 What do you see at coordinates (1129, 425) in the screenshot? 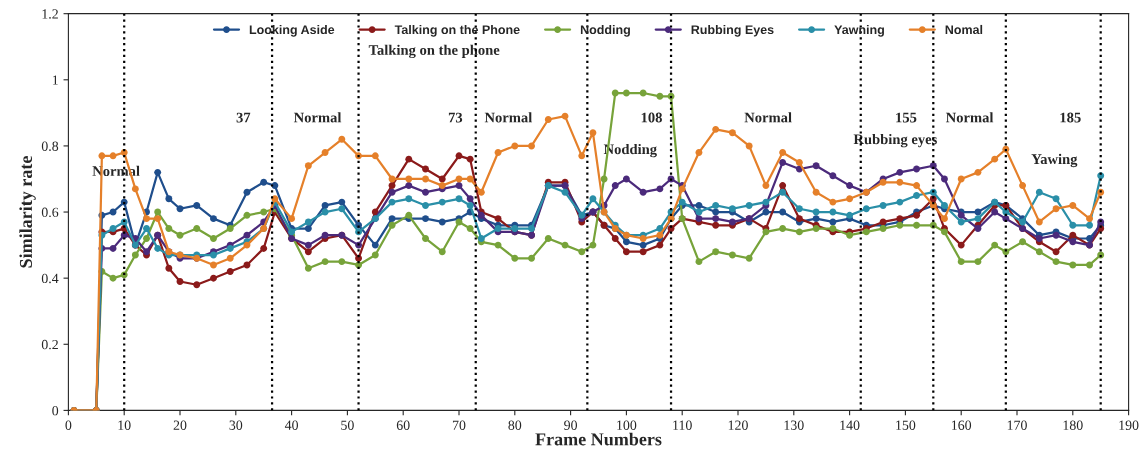
I see `x-tick-label: 190` at bounding box center [1129, 425].